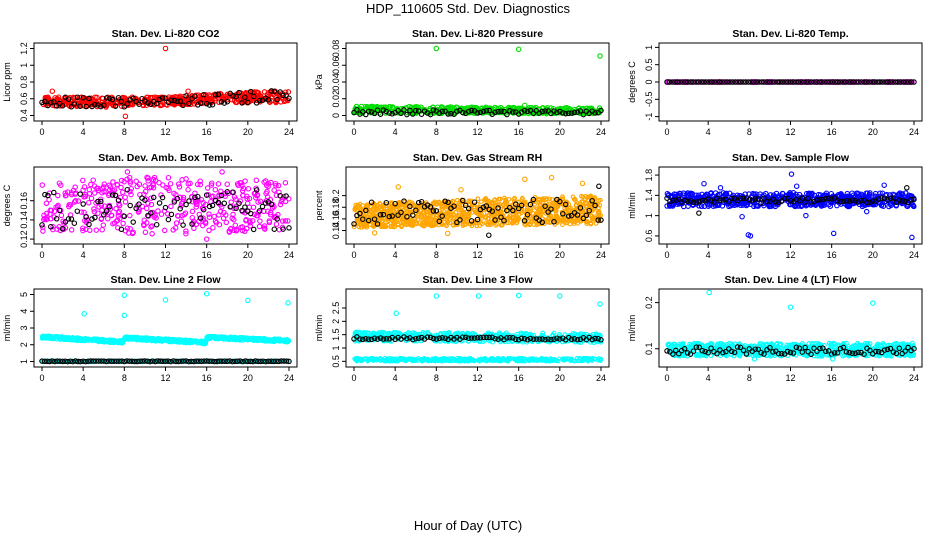  What do you see at coordinates (649, 195) in the screenshot?
I see `y-tick-label: 1.4` at bounding box center [649, 195].